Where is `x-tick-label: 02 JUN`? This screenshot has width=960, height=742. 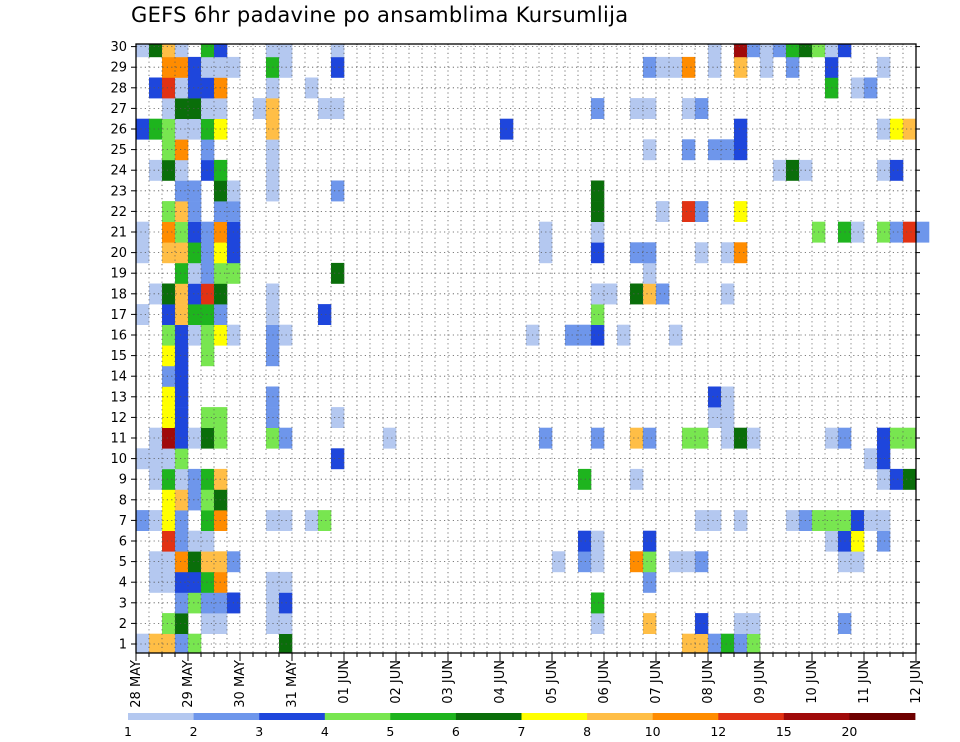
x-tick-label: 02 JUN is located at coordinates (396, 682).